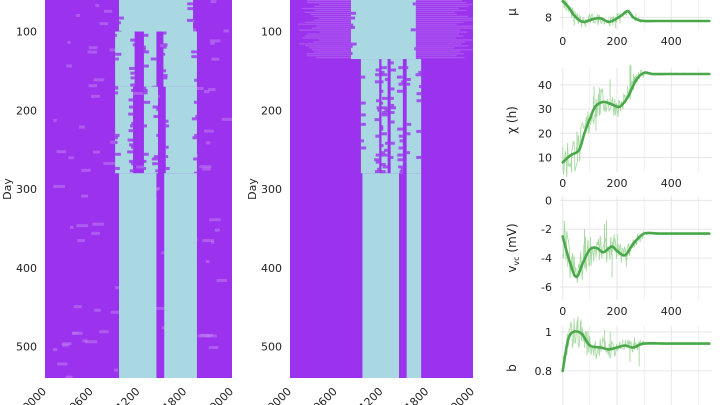 This screenshot has width=720, height=405. Describe the element at coordinates (636, 121) in the screenshot. I see `panel-chi` at that location.